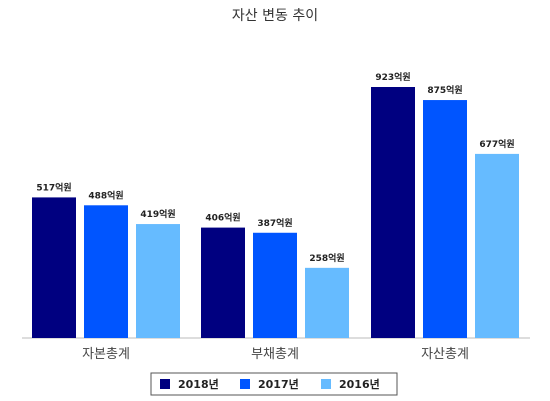 The height and width of the screenshot is (401, 550). Describe the element at coordinates (198, 384) in the screenshot. I see `legend-label: 2018년` at that location.